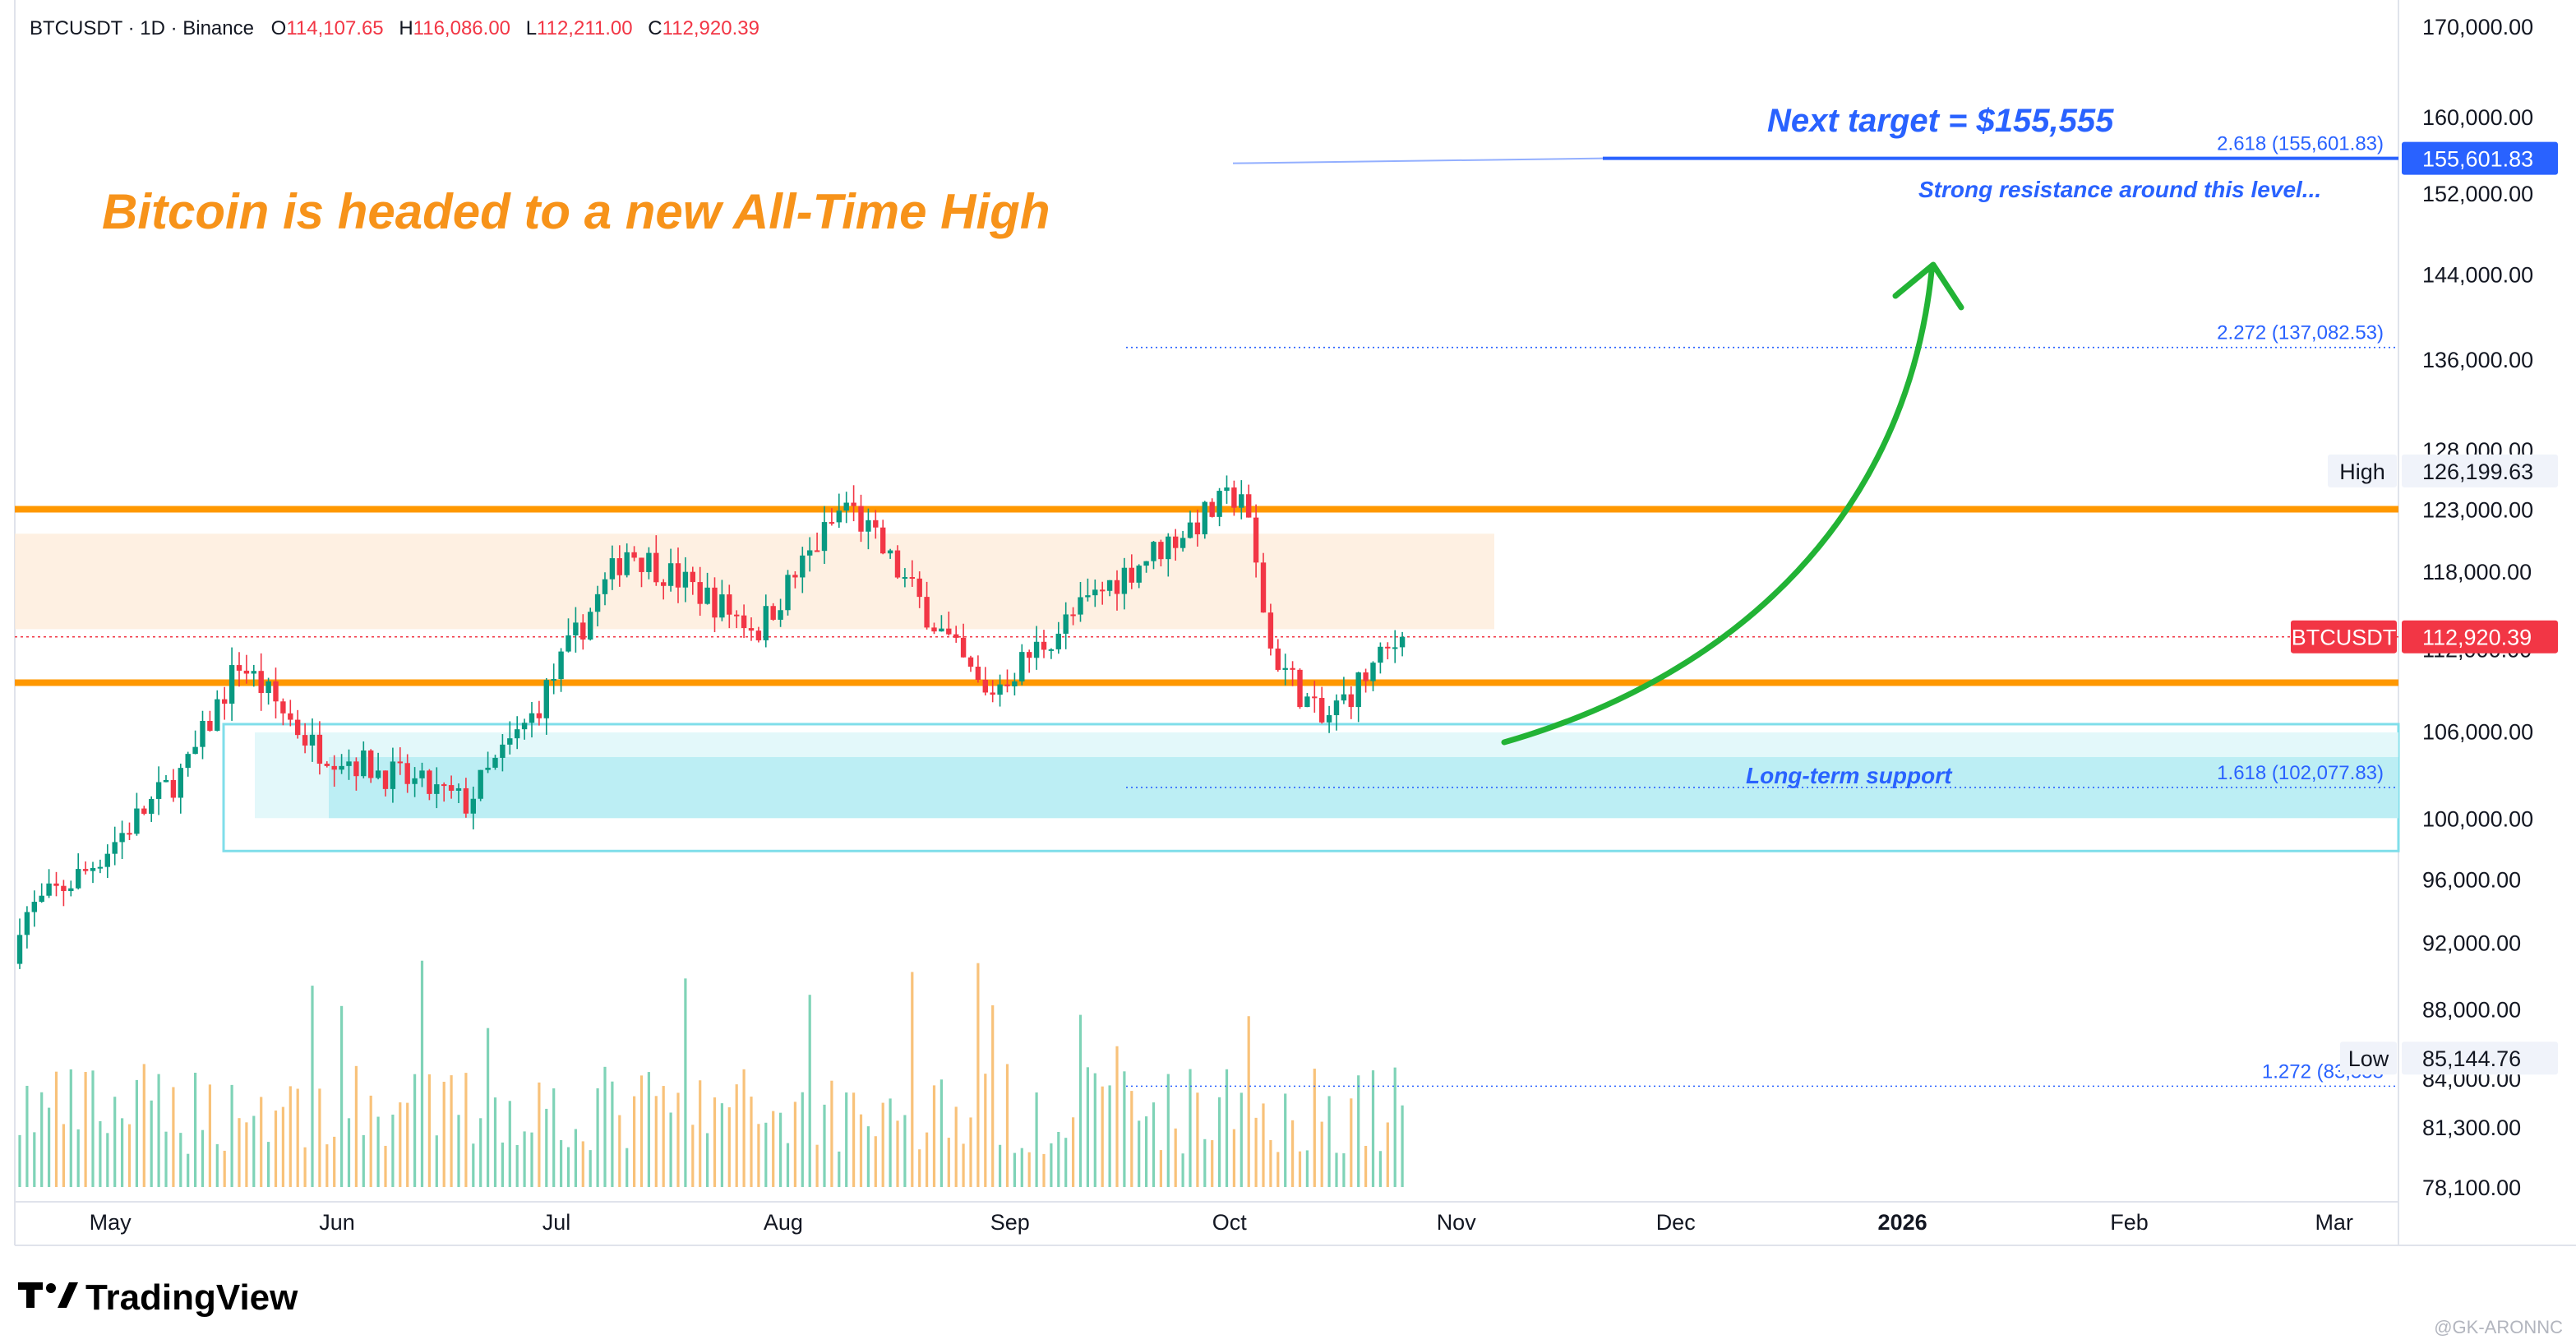 Image resolution: width=2576 pixels, height=1344 pixels. Describe the element at coordinates (655, 28) in the screenshot. I see `close-label: C` at that location.